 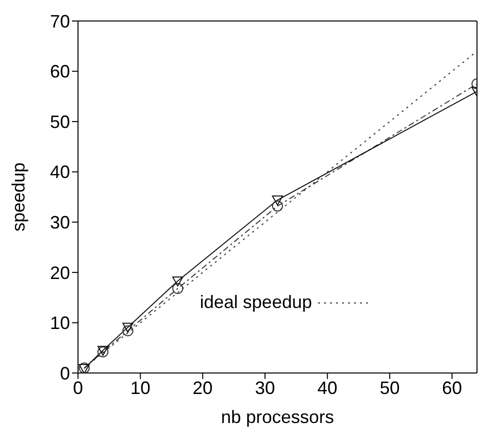 What do you see at coordinates (202, 388) in the screenshot?
I see `x-tick-label: 20` at bounding box center [202, 388].